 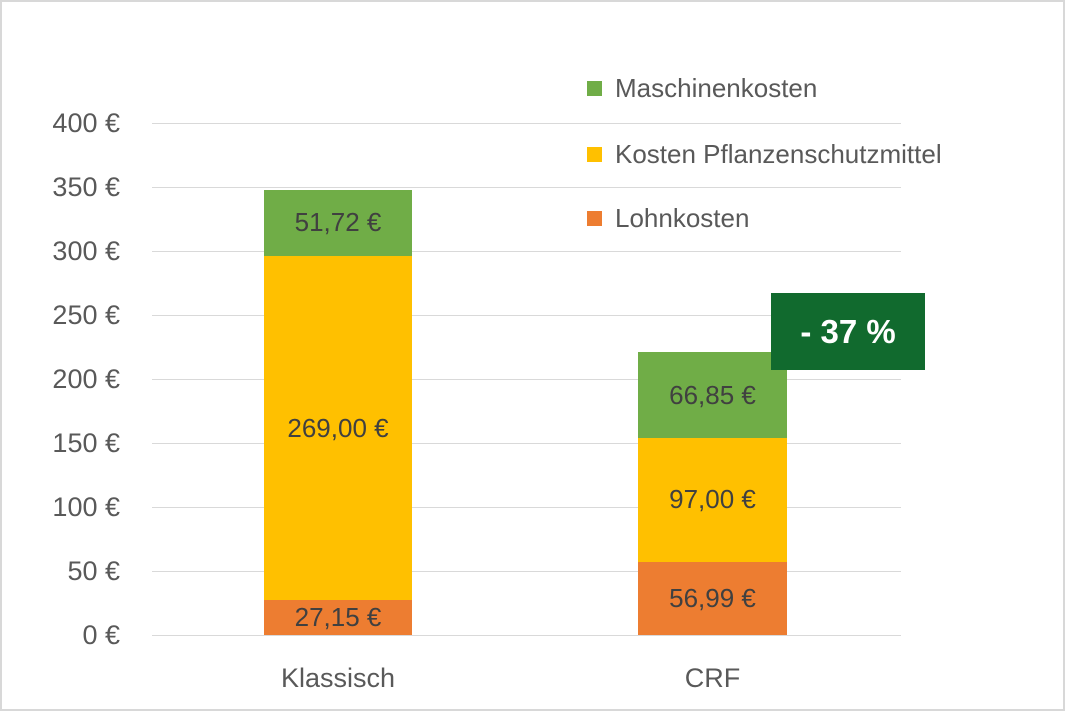 I want to click on bar-segment-maschinenkosten-crf: 66,85 €, so click(x=712, y=395).